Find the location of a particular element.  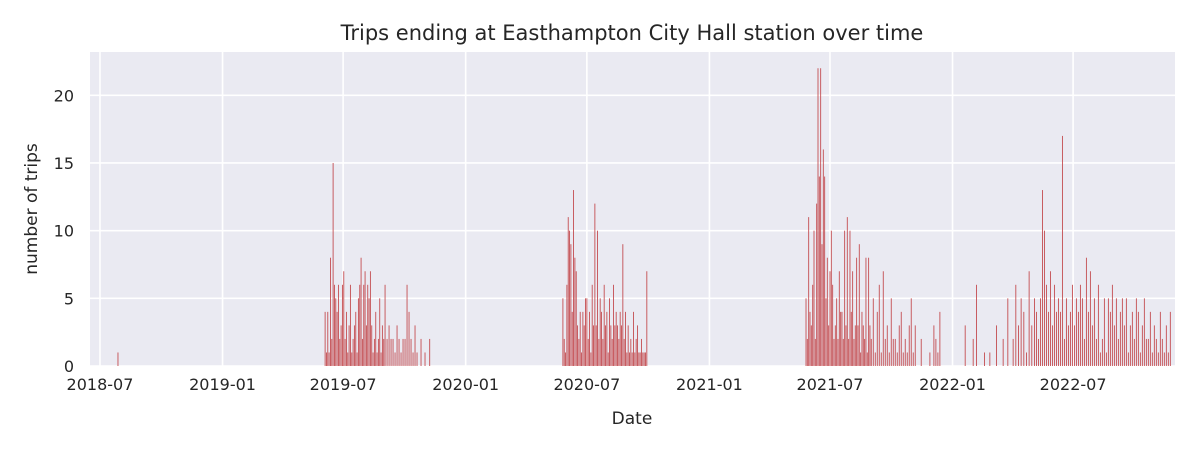

x-tick-label: 2022-01 is located at coordinates (952, 384).